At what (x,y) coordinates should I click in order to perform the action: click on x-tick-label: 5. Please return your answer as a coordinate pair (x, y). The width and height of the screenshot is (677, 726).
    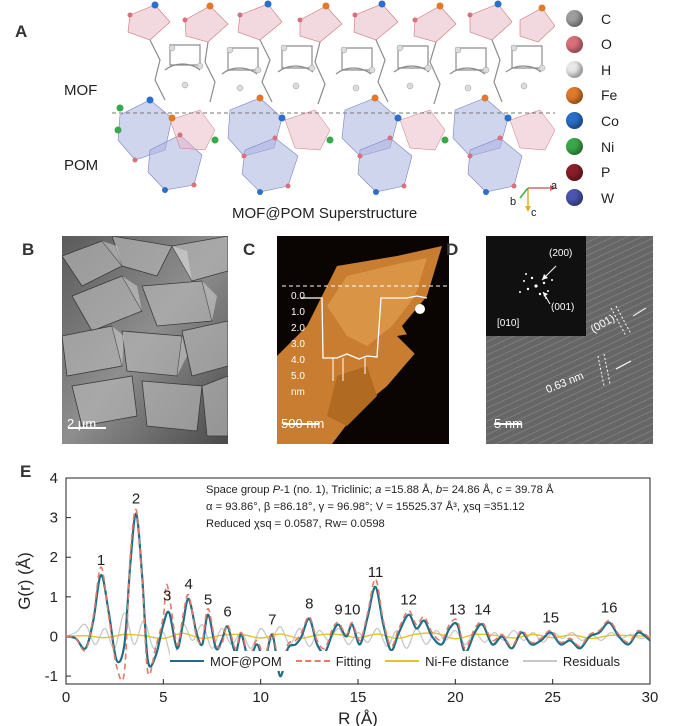
    Looking at the image, I should click on (163, 697).